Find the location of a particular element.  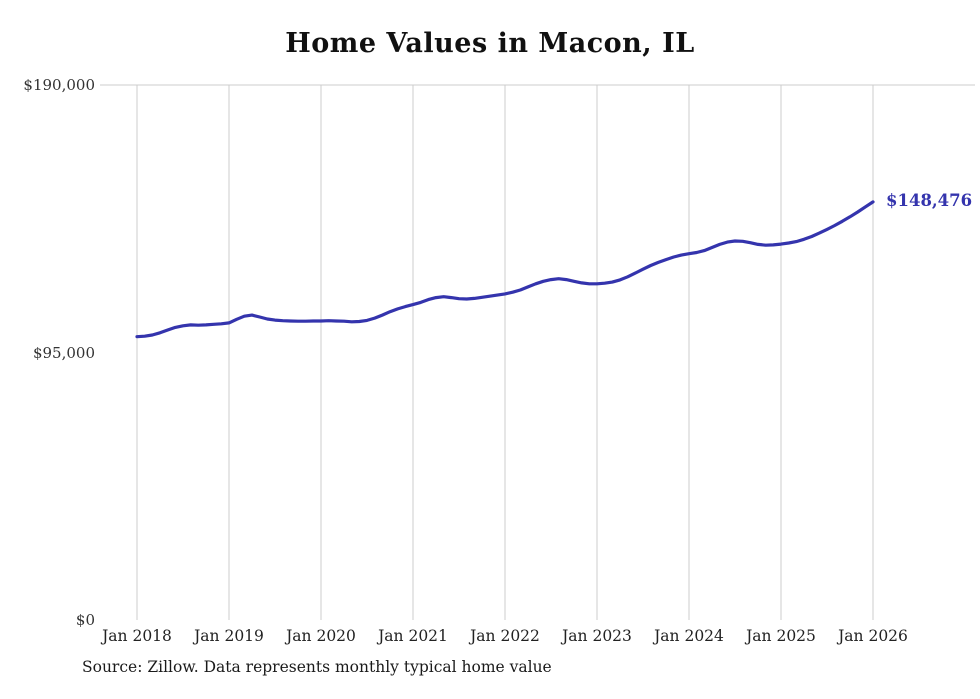

y-tick-label: $95,000 is located at coordinates (63, 352).